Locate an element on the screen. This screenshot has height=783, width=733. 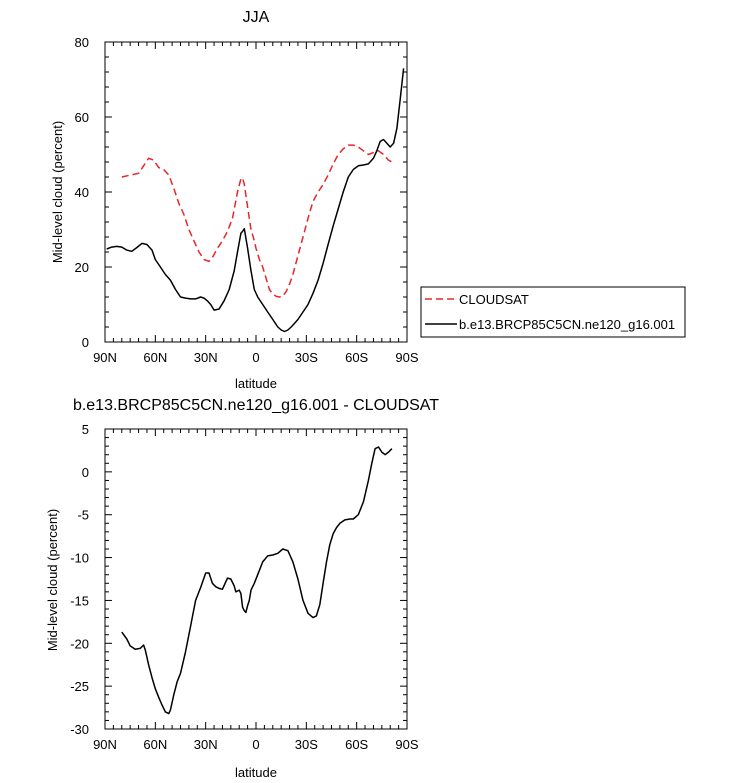
bottom-x-tick-label: 30S is located at coordinates (306, 744).